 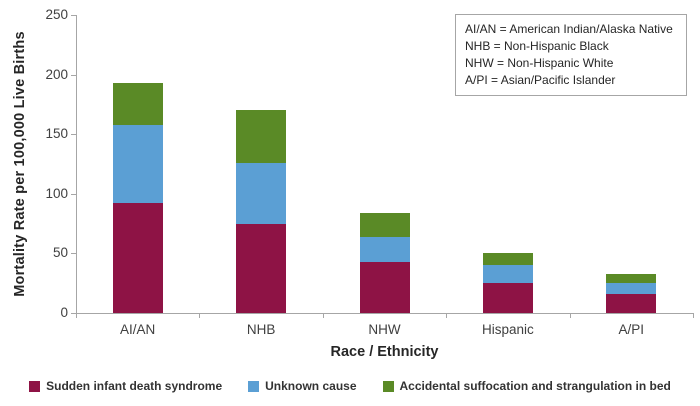 I want to click on x-axis-line, so click(x=385, y=313).